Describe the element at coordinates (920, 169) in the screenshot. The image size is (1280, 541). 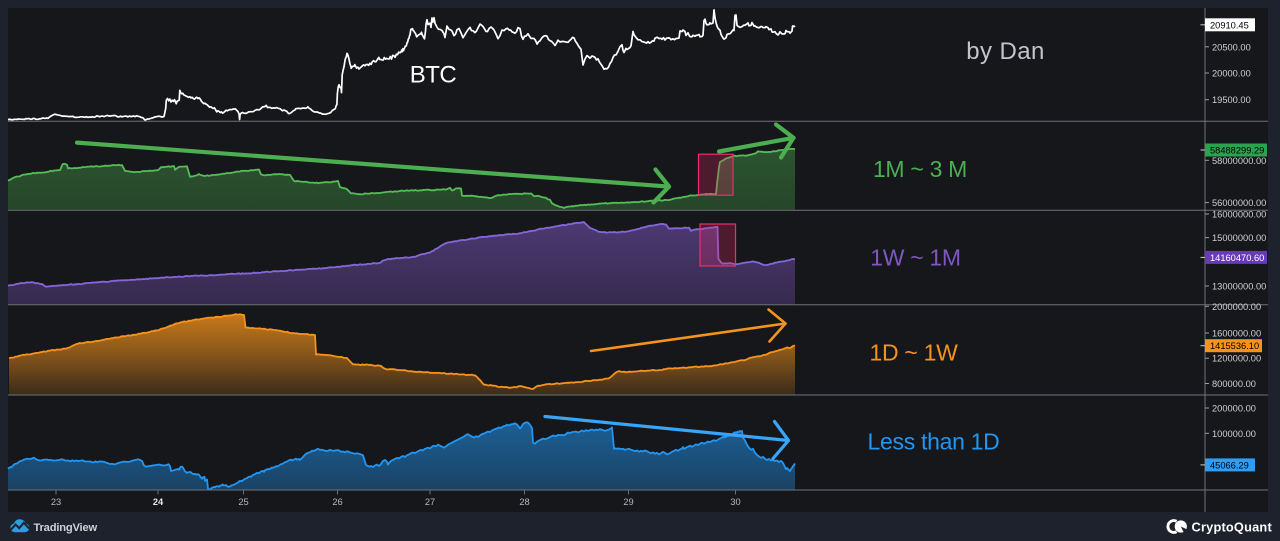
I see `svg-text: 1M ~ 3 M` at that location.